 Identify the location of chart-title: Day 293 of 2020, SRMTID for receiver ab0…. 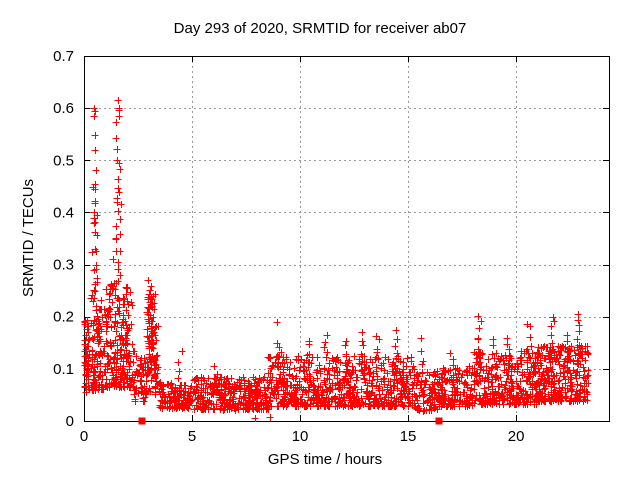
(320, 28).